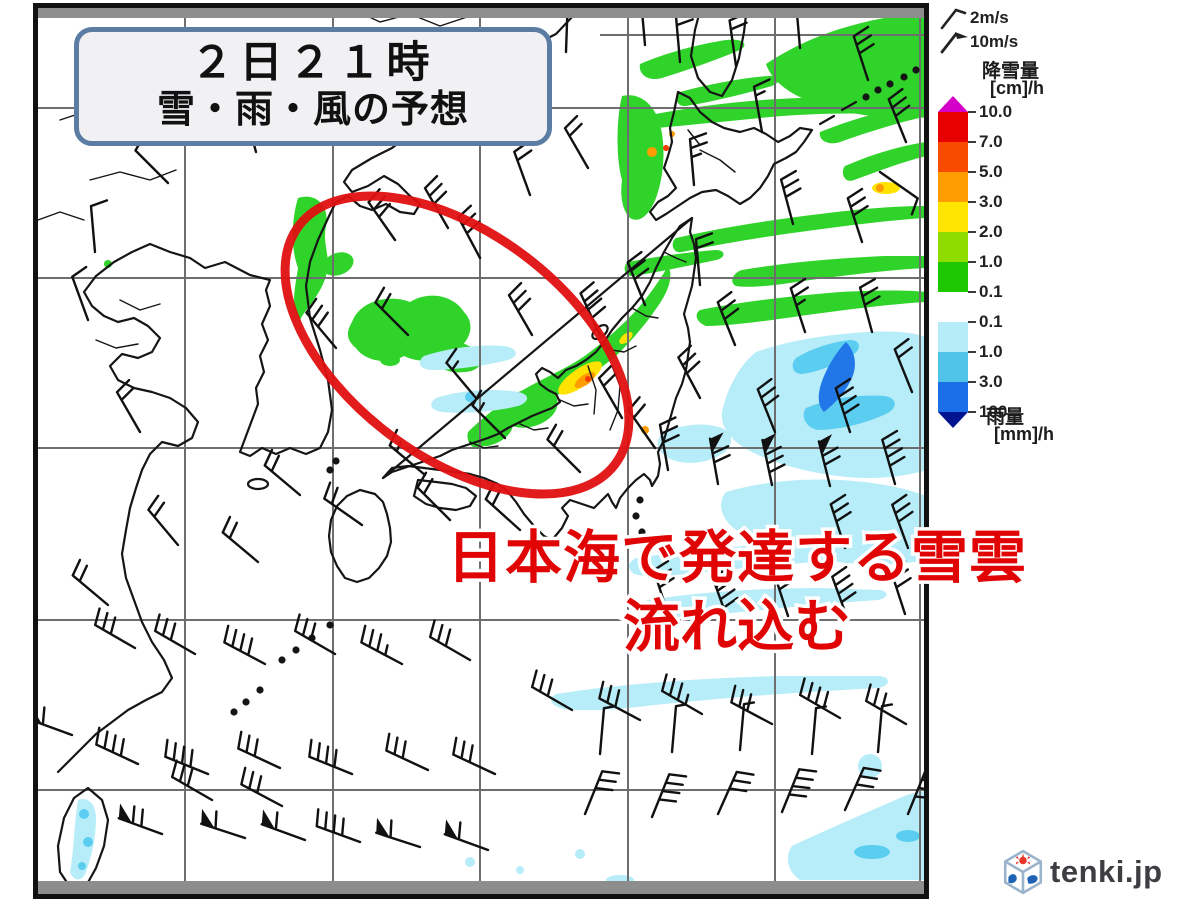 The width and height of the screenshot is (1200, 900). What do you see at coordinates (1023, 859) in the screenshot?
I see `logo-sun` at bounding box center [1023, 859].